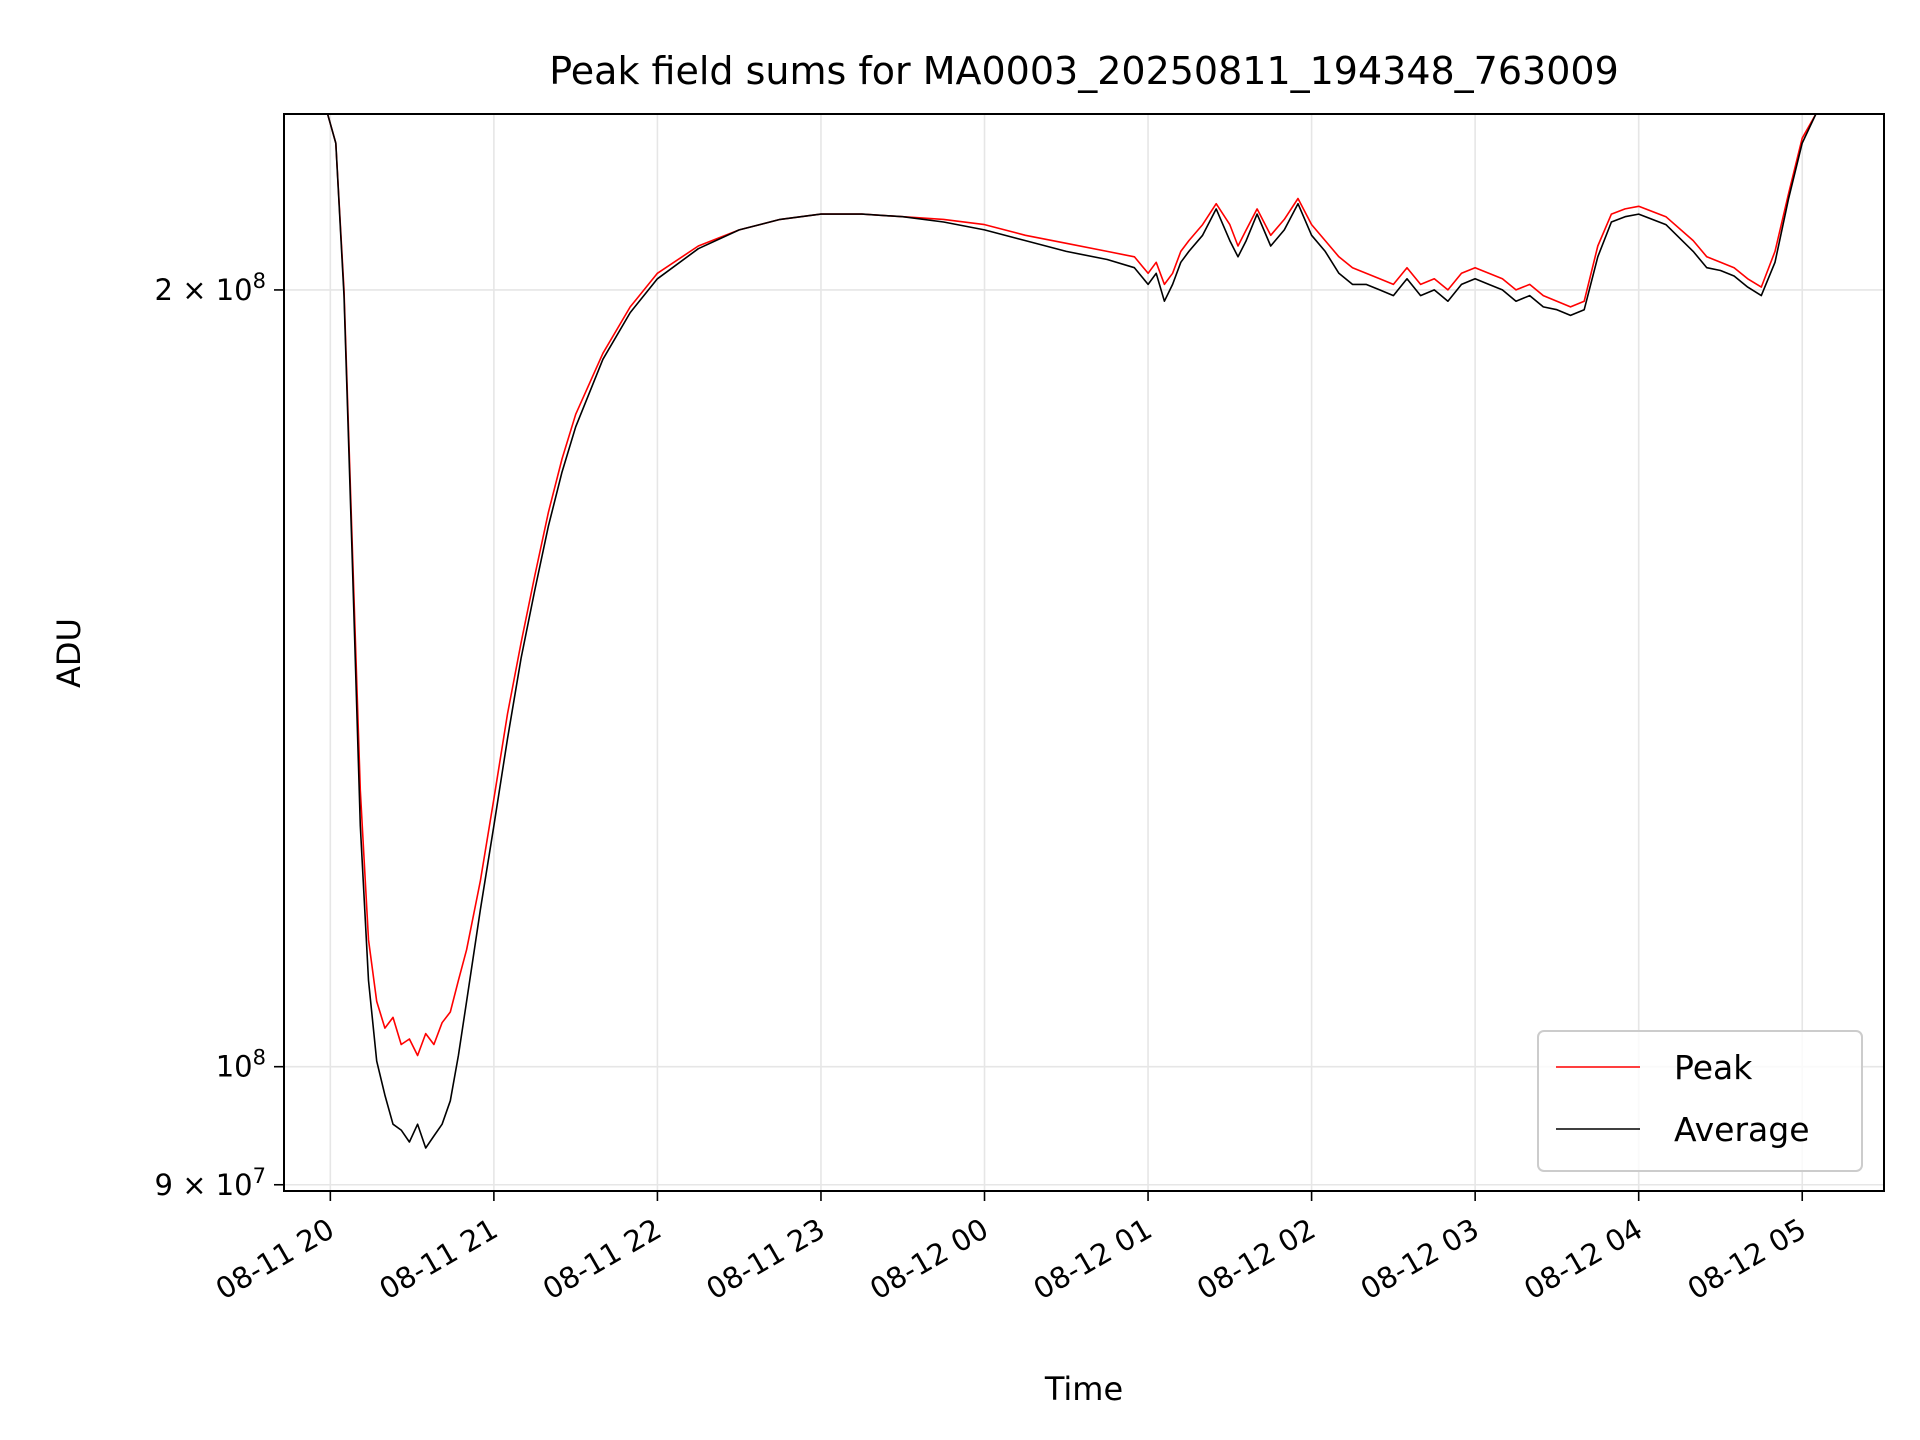 Image resolution: width=1920 pixels, height=1440 pixels. I want to click on legend-label-average: Average, so click(1742, 1129).